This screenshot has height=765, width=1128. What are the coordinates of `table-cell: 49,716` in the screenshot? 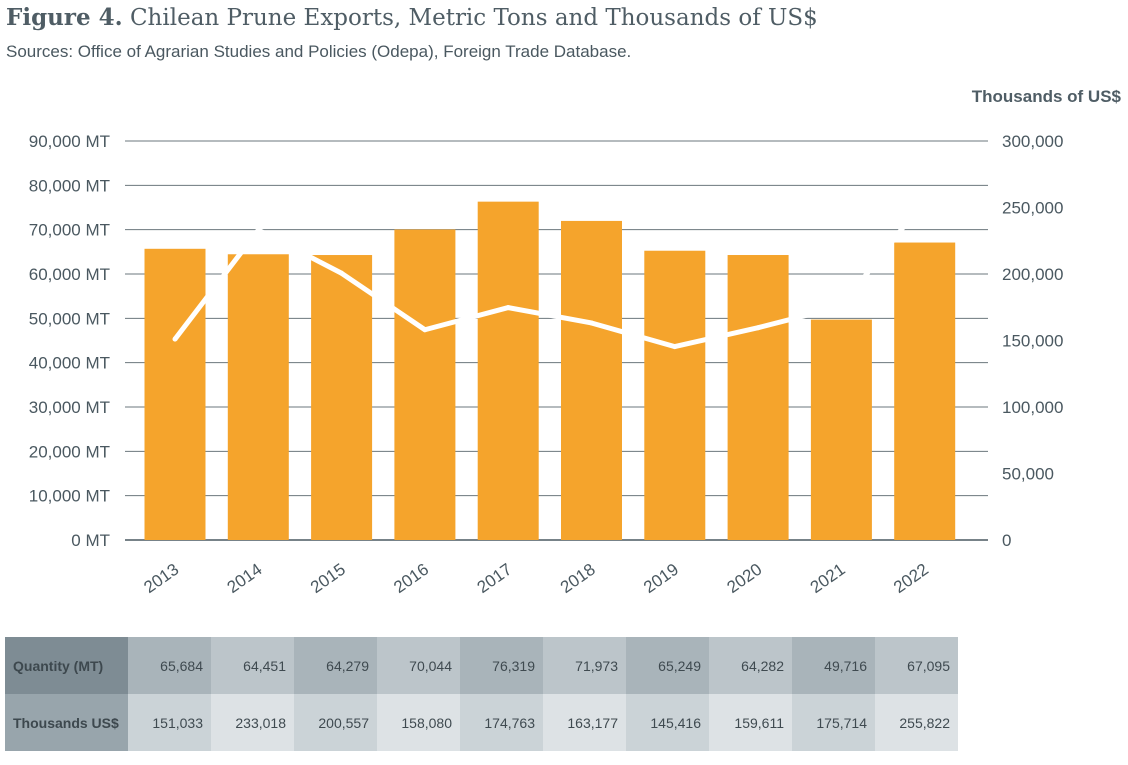 It's located at (833, 665).